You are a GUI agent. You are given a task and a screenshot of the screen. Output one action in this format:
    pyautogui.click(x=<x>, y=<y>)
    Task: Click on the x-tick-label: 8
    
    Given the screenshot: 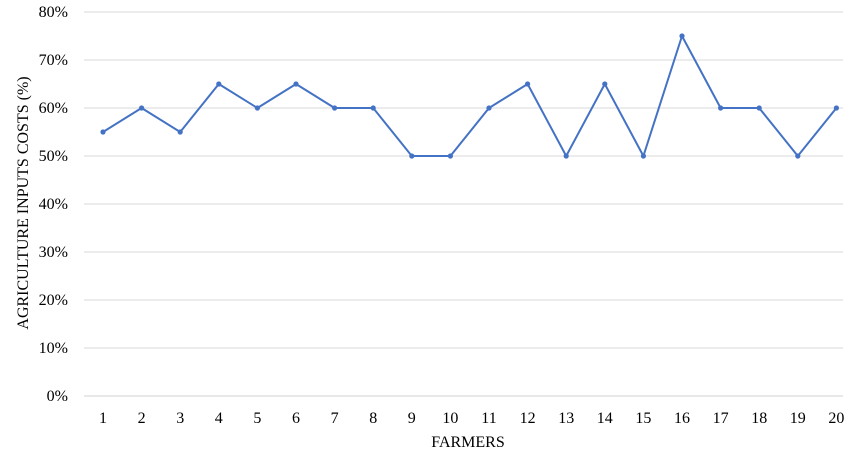 What is the action you would take?
    pyautogui.click(x=373, y=418)
    